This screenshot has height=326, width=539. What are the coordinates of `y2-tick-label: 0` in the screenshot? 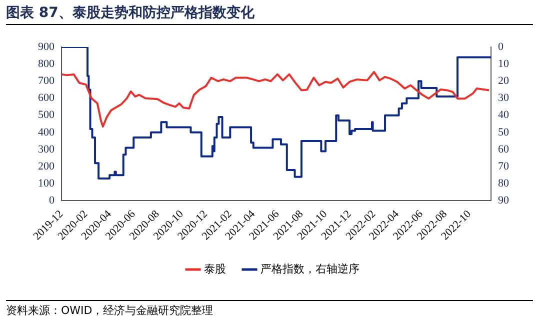 It's located at (501, 46).